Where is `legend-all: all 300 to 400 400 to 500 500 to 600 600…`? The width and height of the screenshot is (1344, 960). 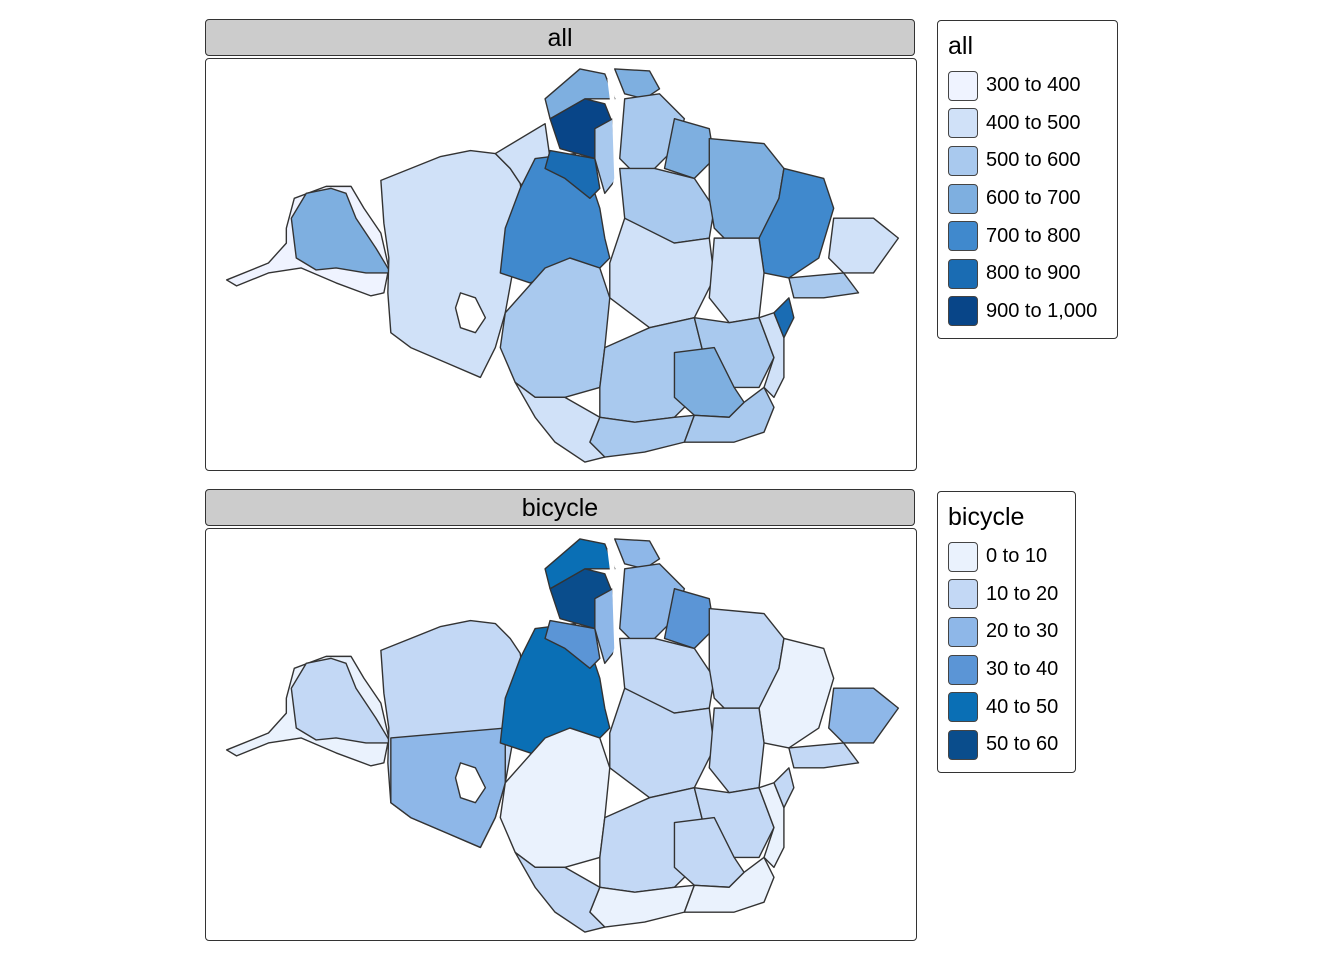
legend-all: all 300 to 400 400 to 500 500 to 600 600… is located at coordinates (1027, 180).